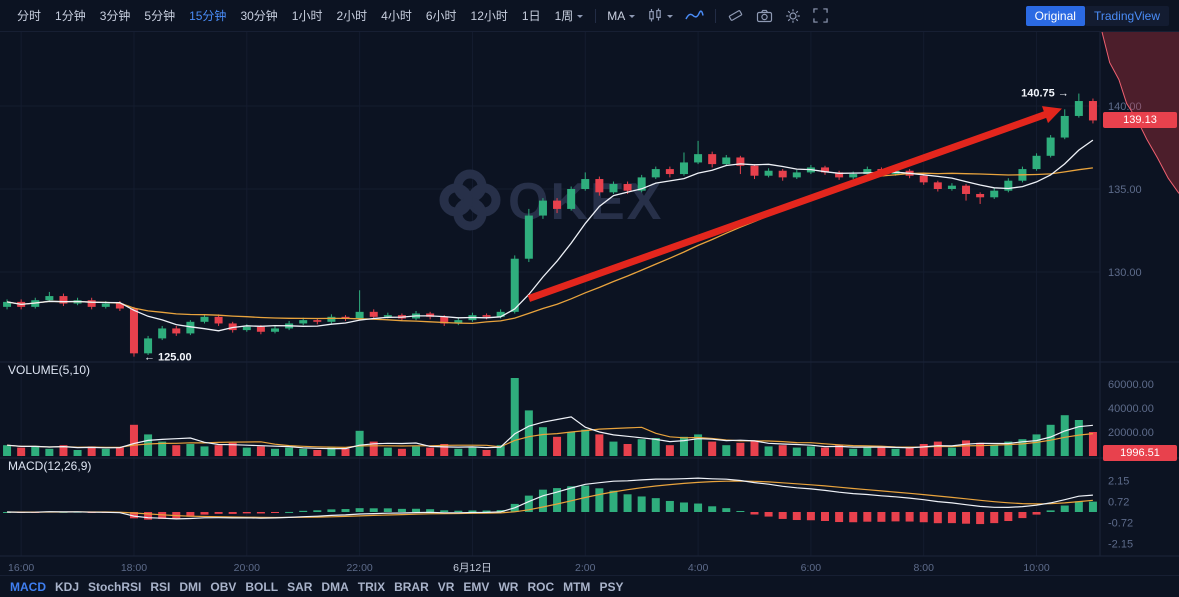 This screenshot has width=1179, height=597. I want to click on macd-lines, so click(550, 498).